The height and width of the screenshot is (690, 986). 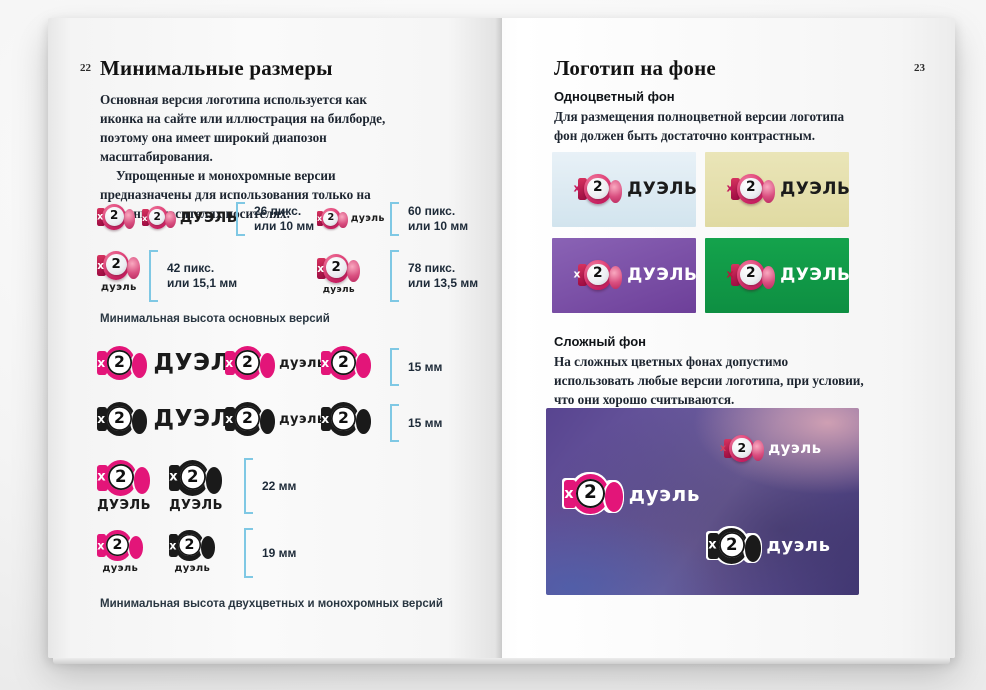 I want to click on dimension-label: 42 пикс. или 15,1 мм, so click(x=202, y=275).